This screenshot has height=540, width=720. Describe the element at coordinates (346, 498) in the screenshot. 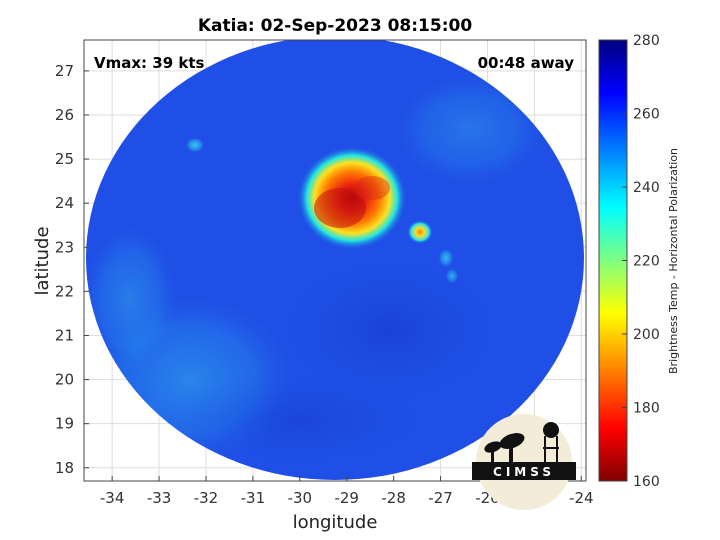

I see `x-tick-label: -29` at that location.